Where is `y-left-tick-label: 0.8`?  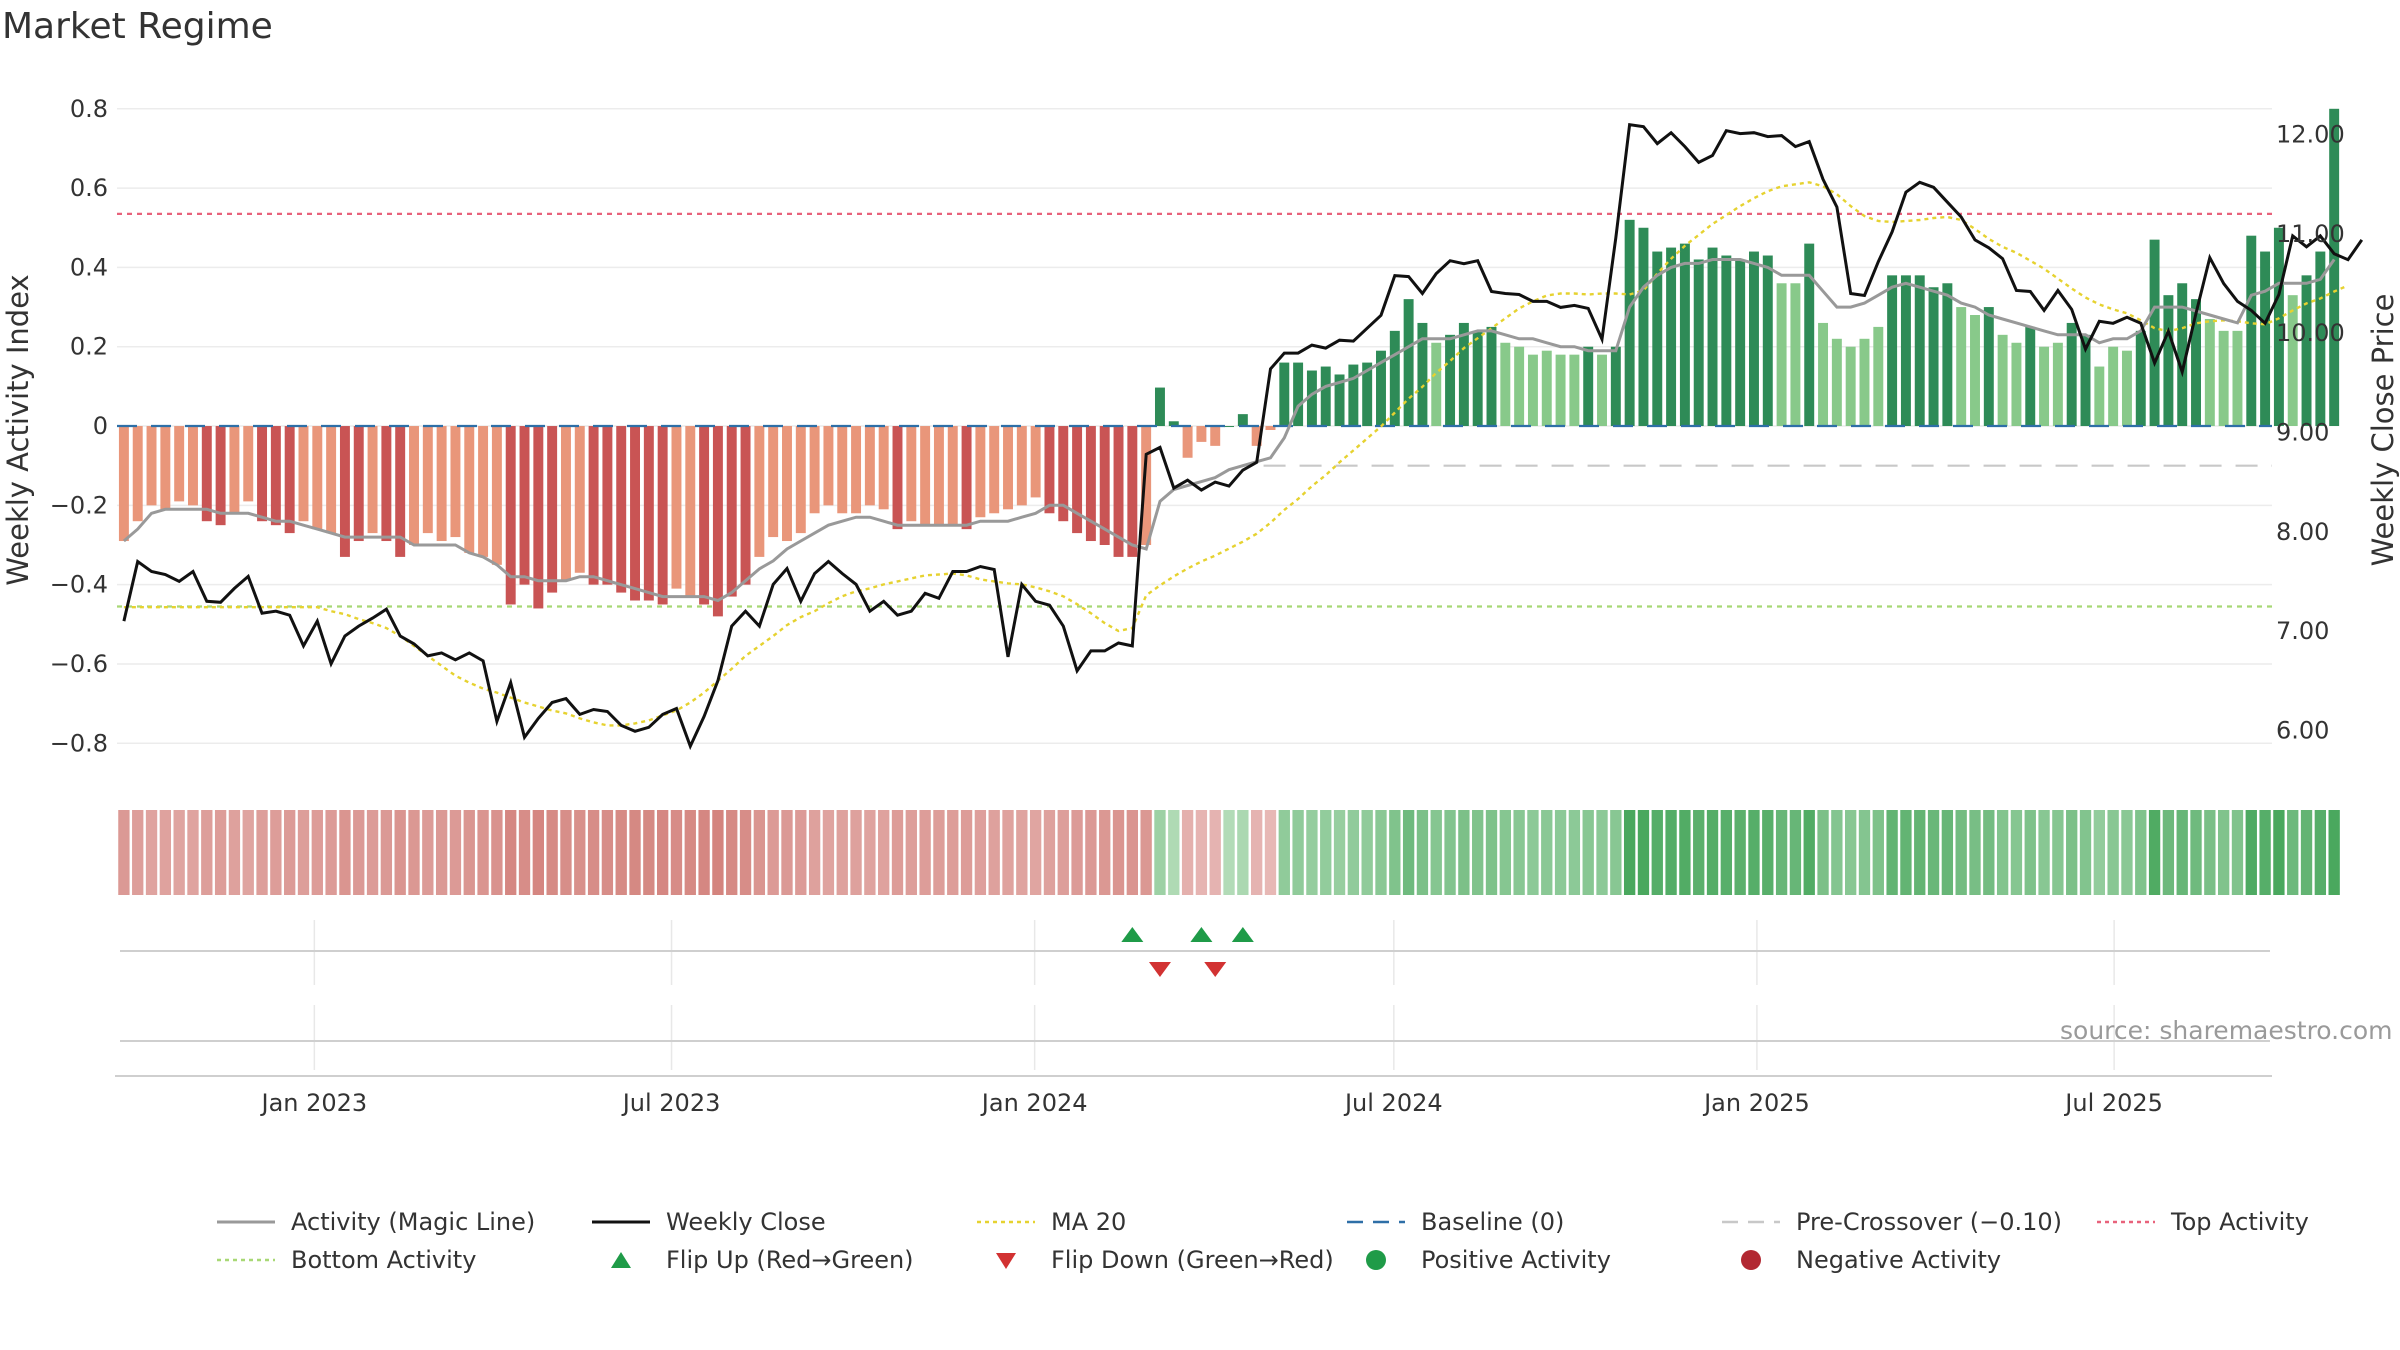 y-left-tick-label: 0.8 is located at coordinates (89, 109).